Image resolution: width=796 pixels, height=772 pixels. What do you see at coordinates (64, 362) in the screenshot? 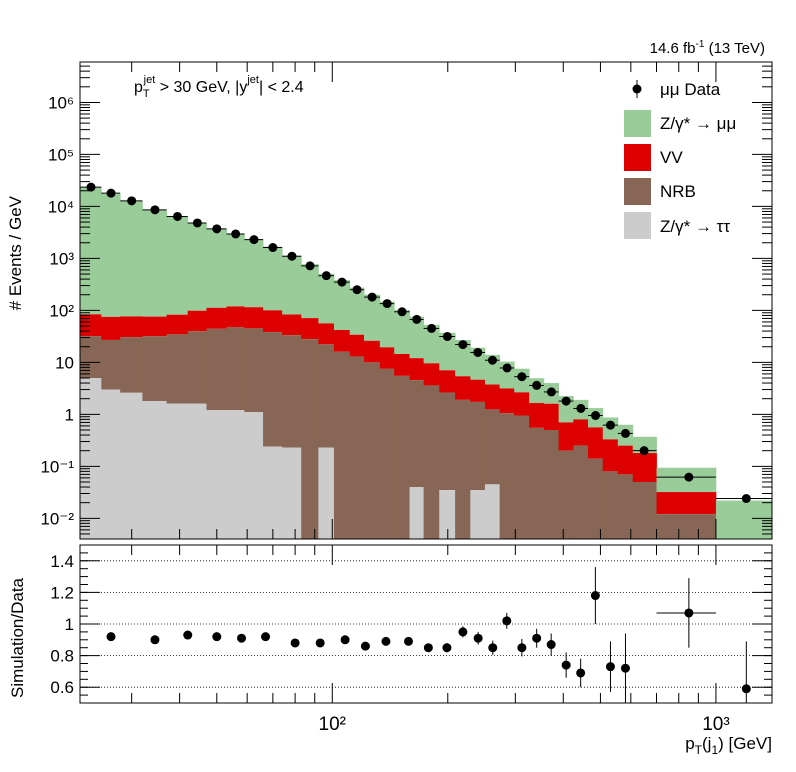
I see `y-tick-label: 10` at bounding box center [64, 362].